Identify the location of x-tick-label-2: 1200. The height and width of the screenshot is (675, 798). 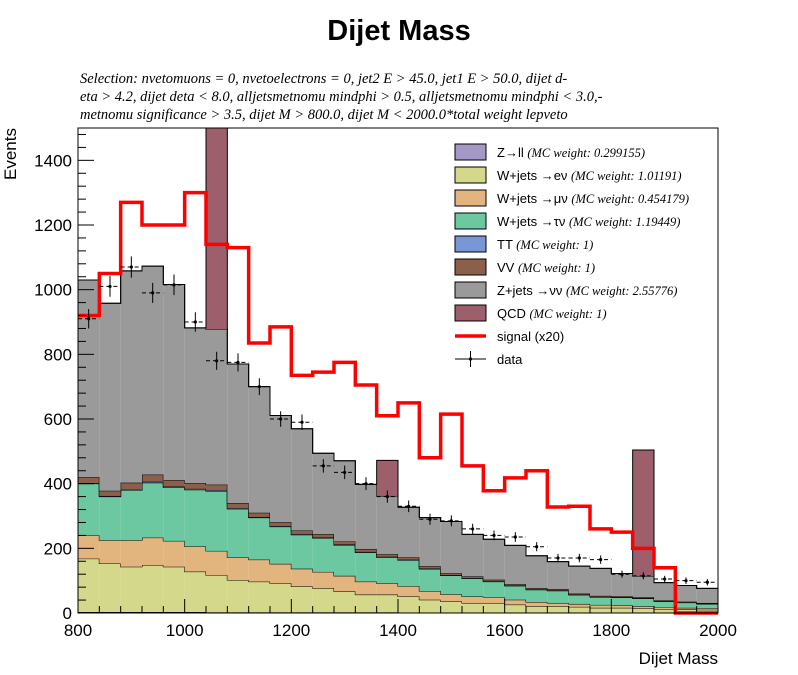
(291, 630).